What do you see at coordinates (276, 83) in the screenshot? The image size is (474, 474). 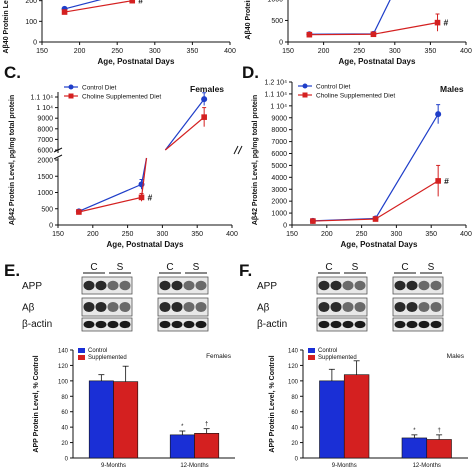 I see `y-tick-label: 1.2 10⁴` at bounding box center [276, 83].